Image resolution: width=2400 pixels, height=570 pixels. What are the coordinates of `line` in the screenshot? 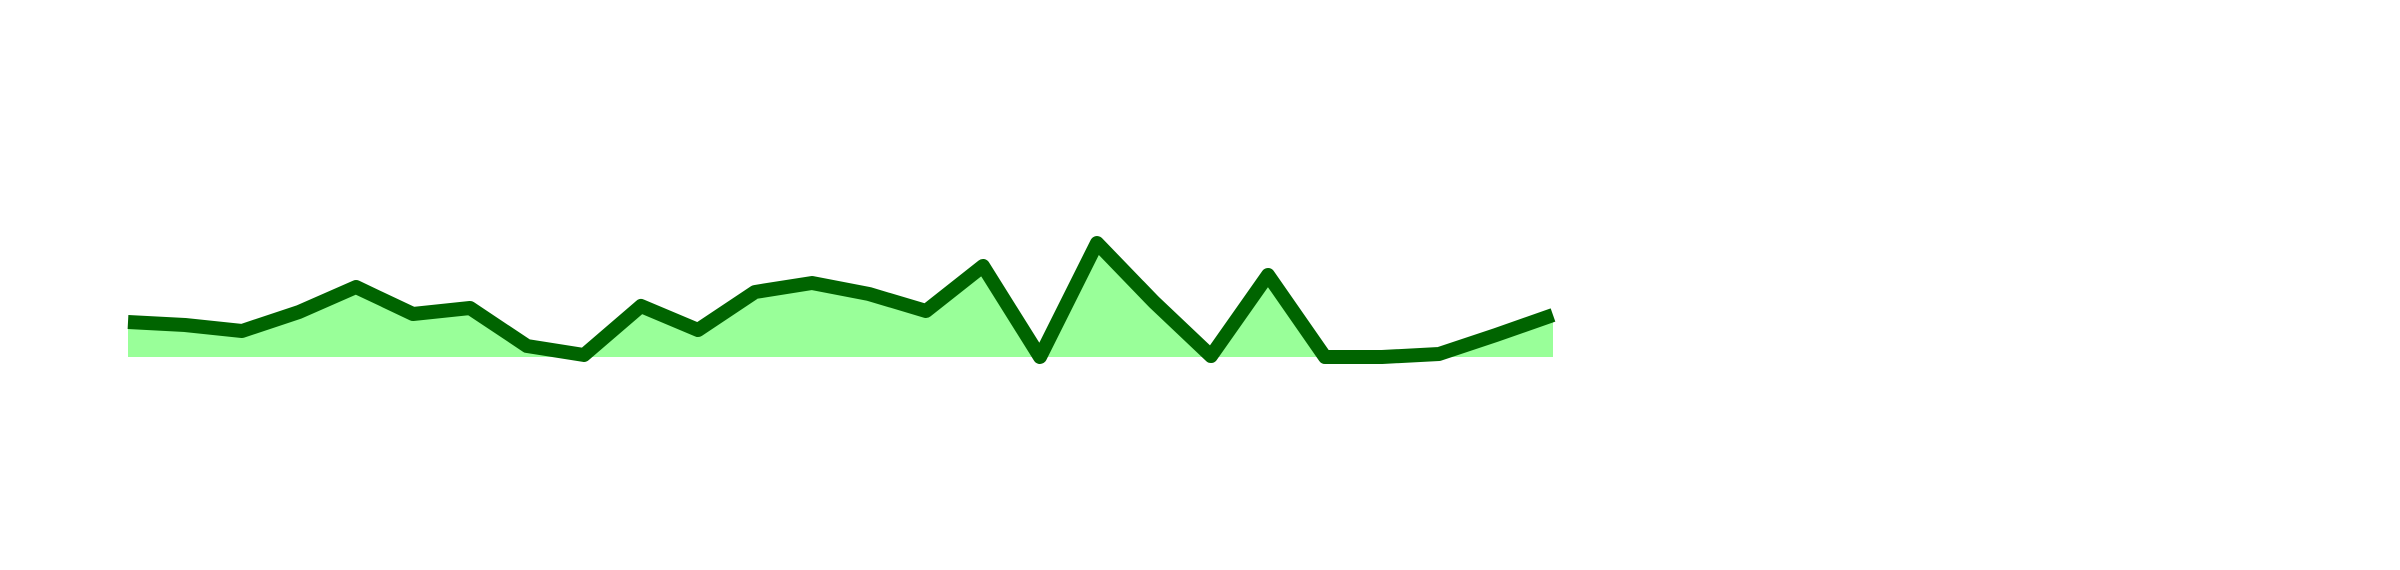 It's located at (841, 300).